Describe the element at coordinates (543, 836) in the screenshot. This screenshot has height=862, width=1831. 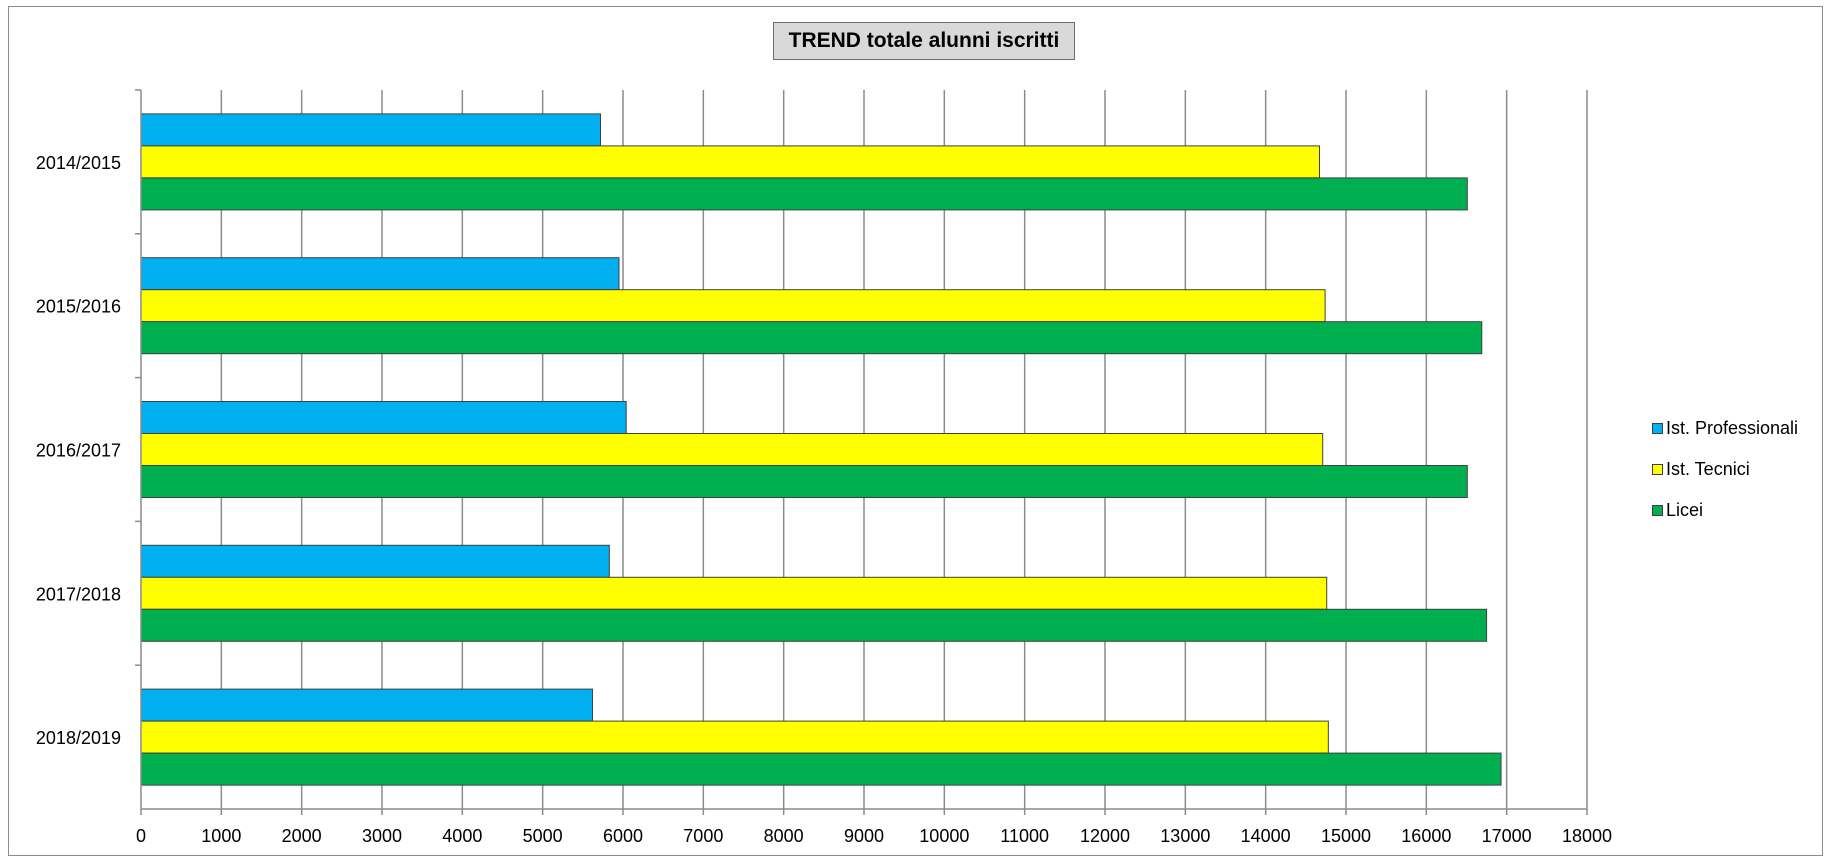
I see `x-tick-label: 5000` at that location.